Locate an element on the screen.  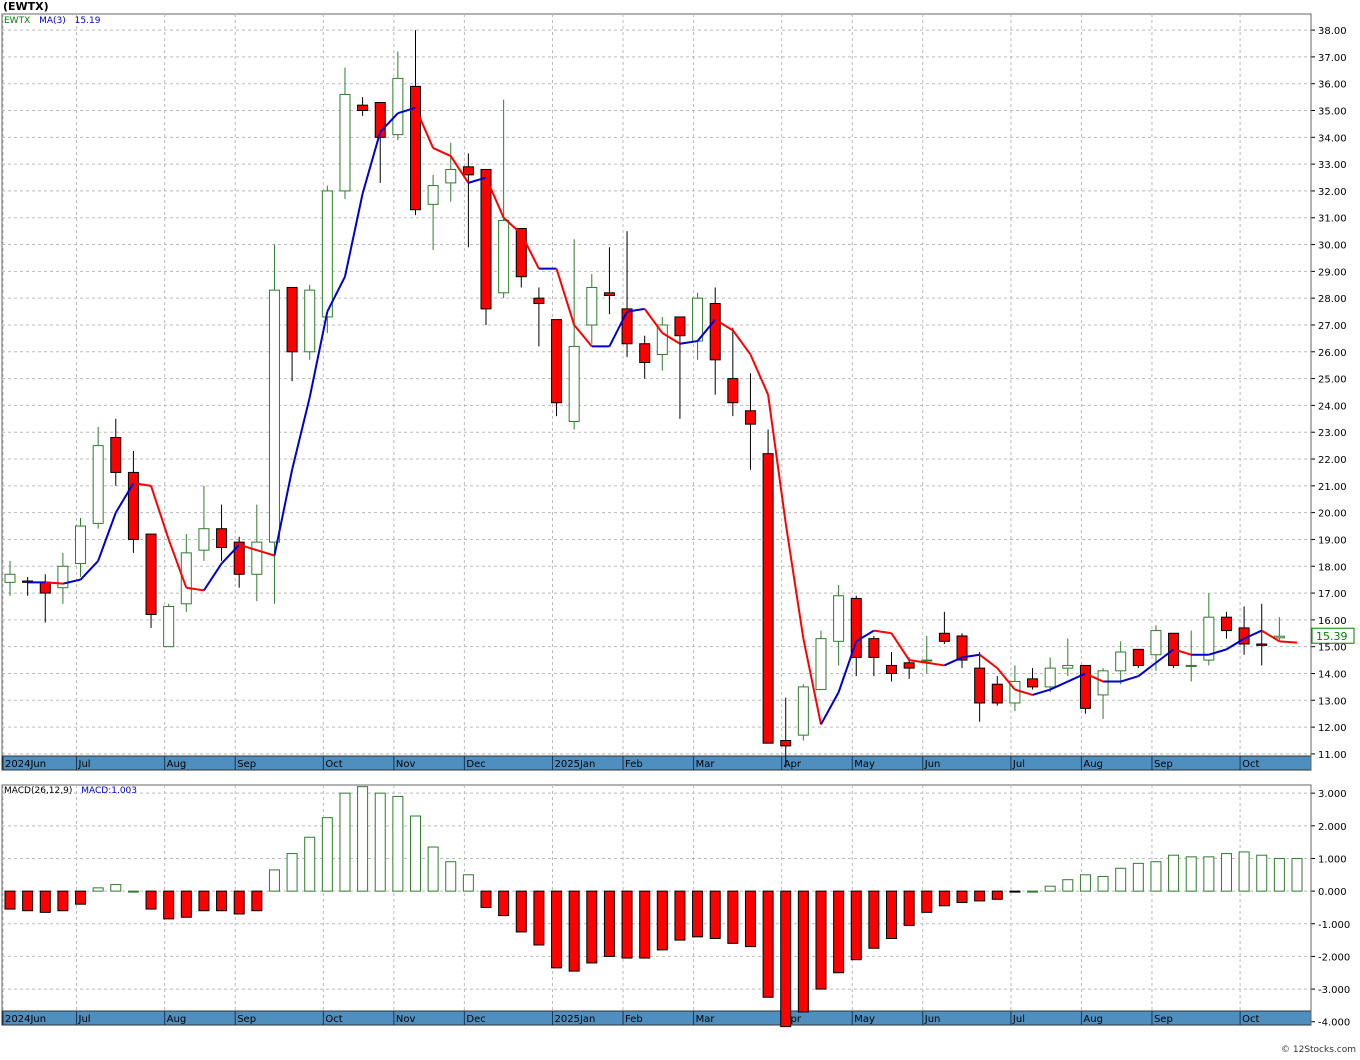
price-tick-label: 38.00 is located at coordinates (1332, 31).